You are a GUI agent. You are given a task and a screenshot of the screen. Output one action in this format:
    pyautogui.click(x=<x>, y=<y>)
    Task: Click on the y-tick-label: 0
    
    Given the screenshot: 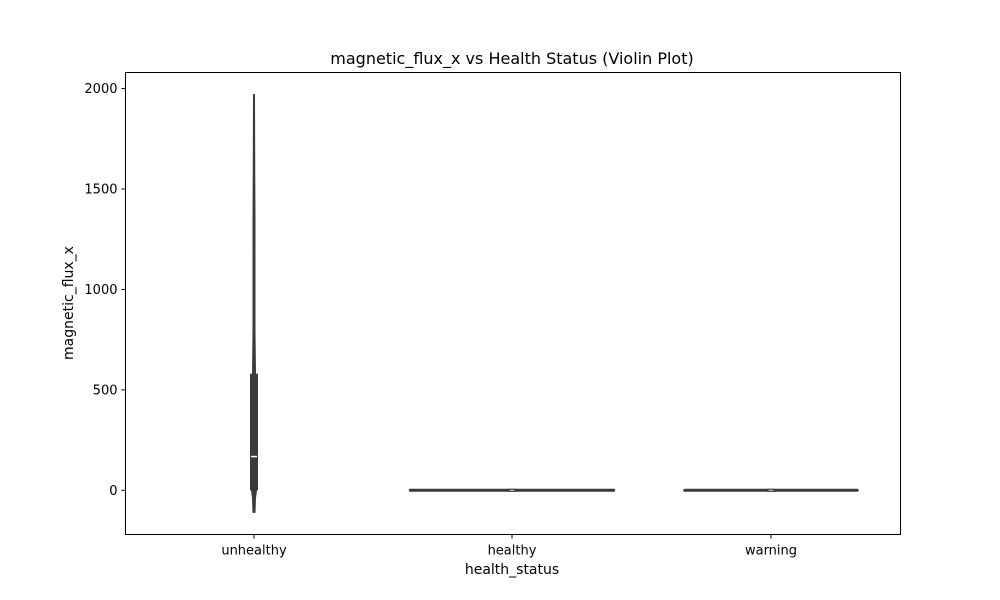 What is the action you would take?
    pyautogui.click(x=113, y=491)
    